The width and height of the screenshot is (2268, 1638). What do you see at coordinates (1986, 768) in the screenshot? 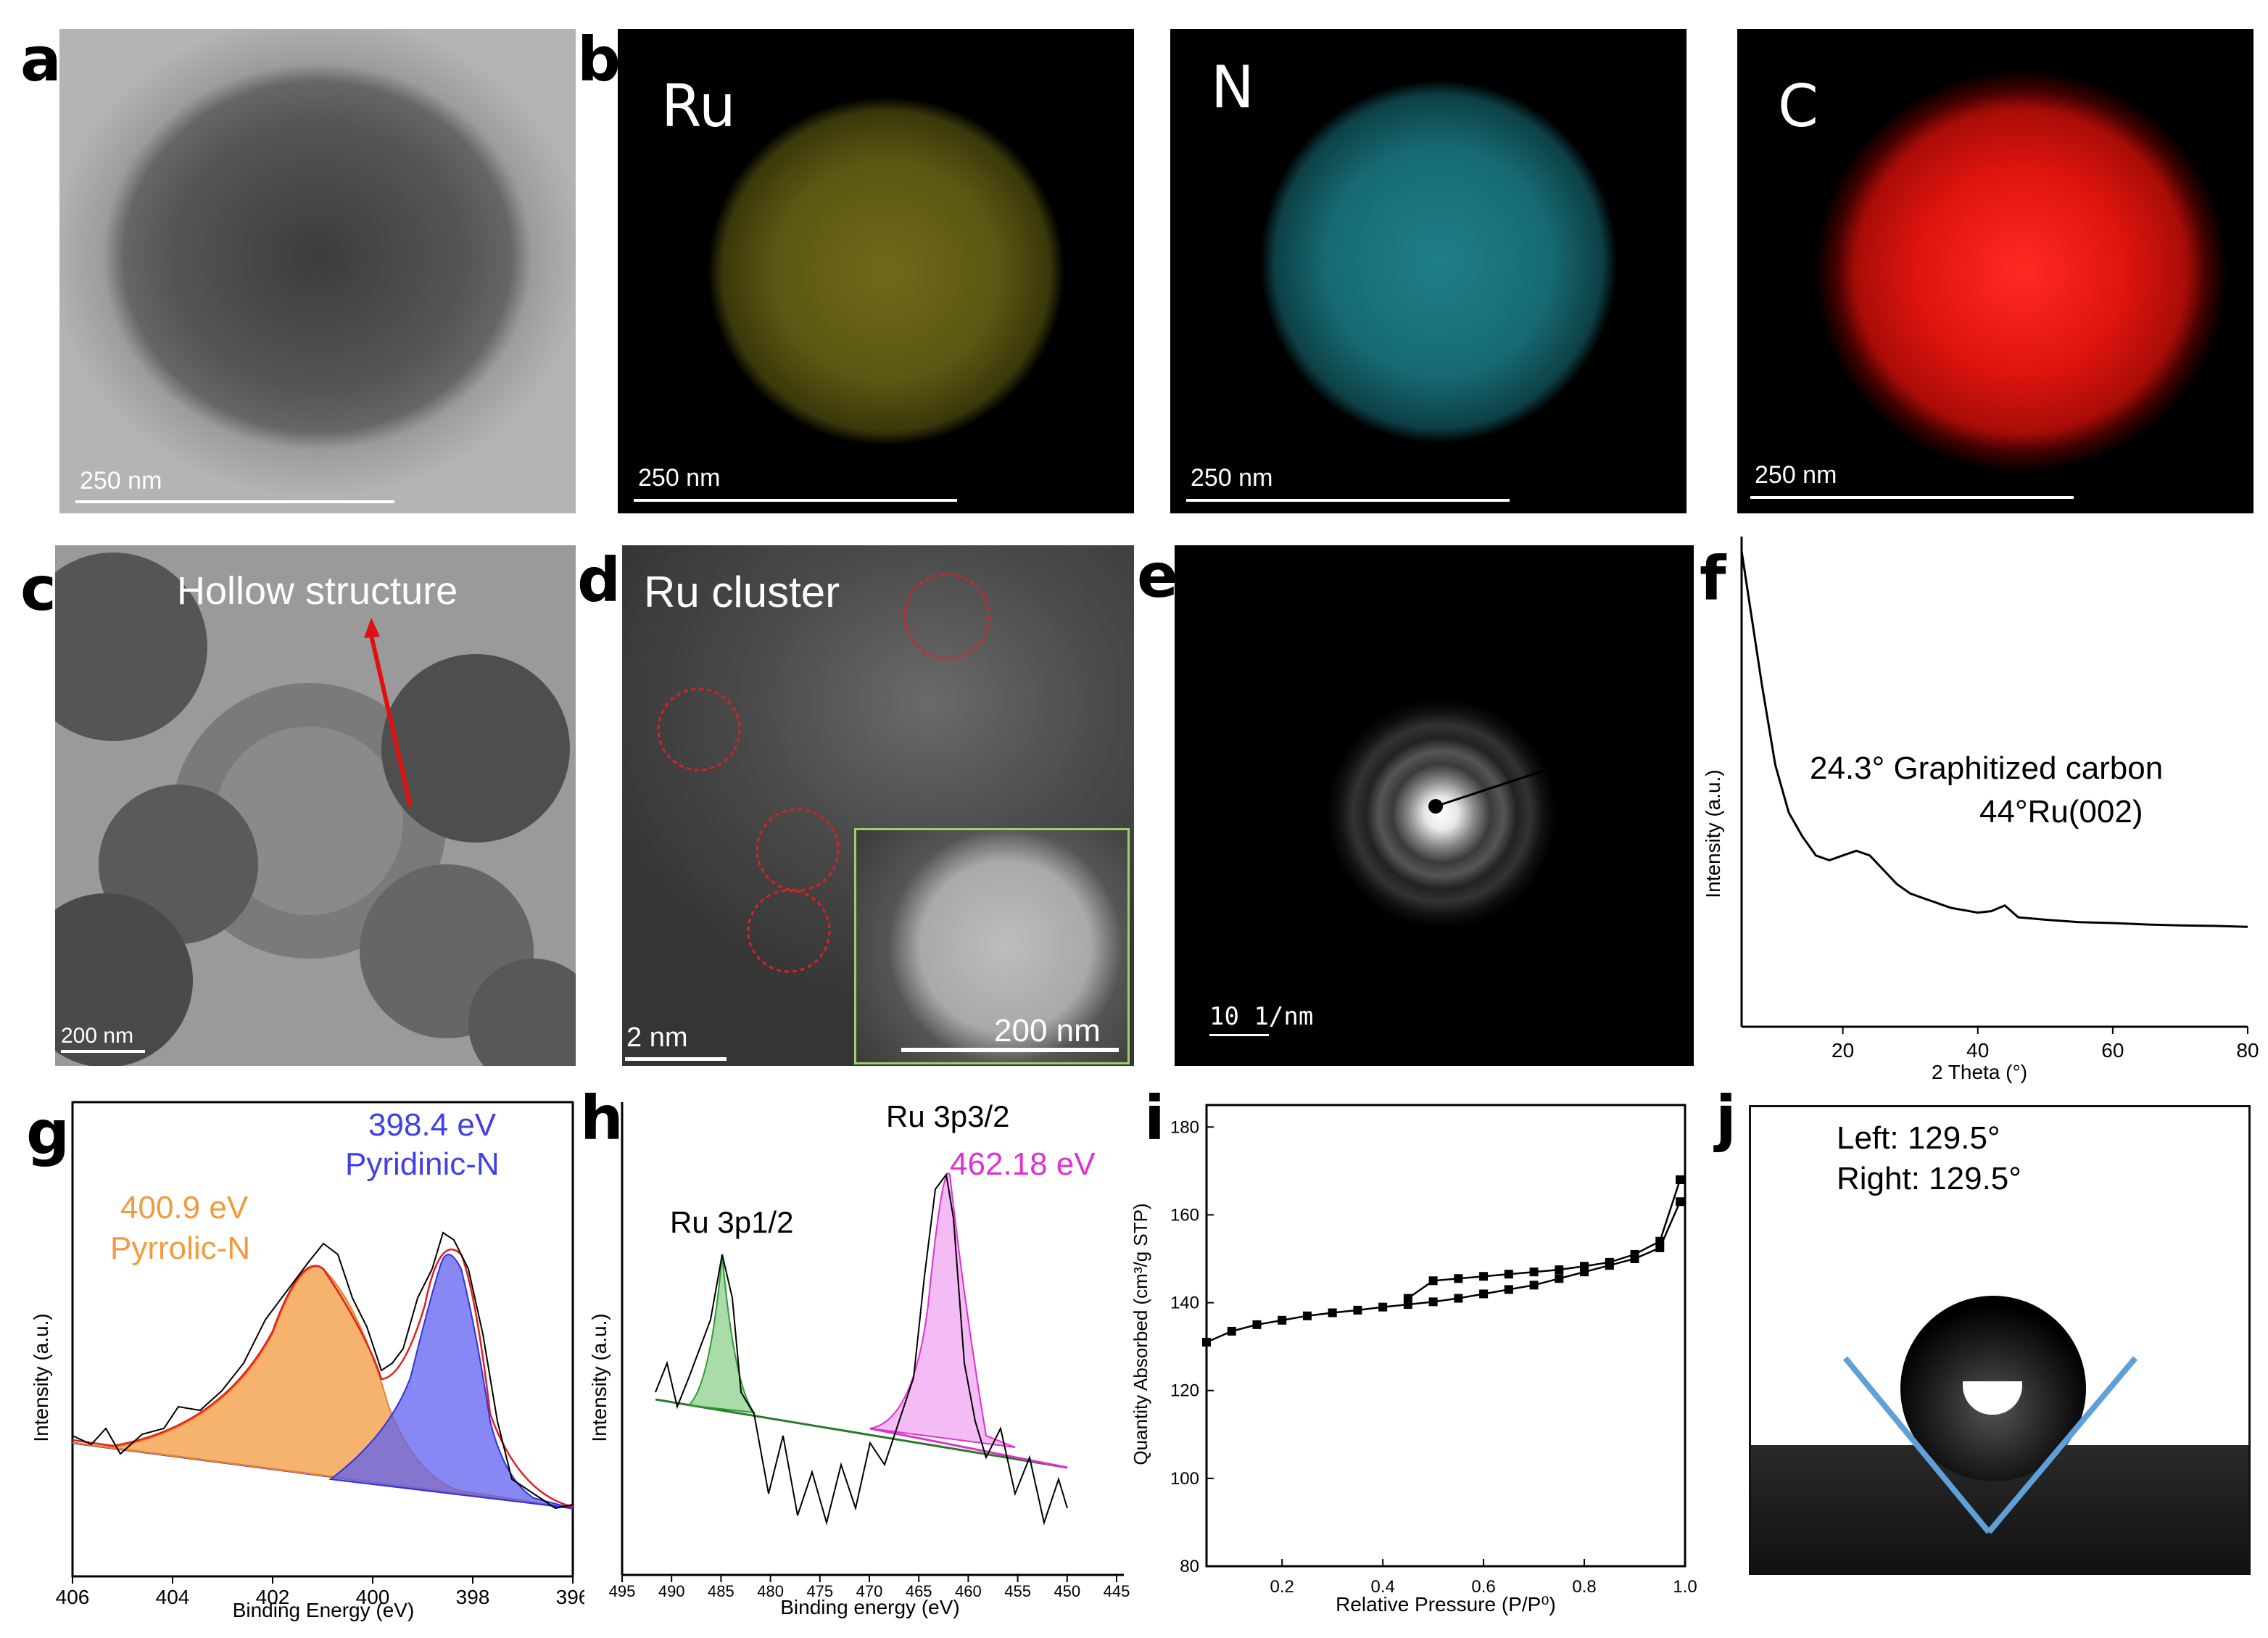
I see `graphitized-carbon-annotation: 24.3° Graphitized carbon` at bounding box center [1986, 768].